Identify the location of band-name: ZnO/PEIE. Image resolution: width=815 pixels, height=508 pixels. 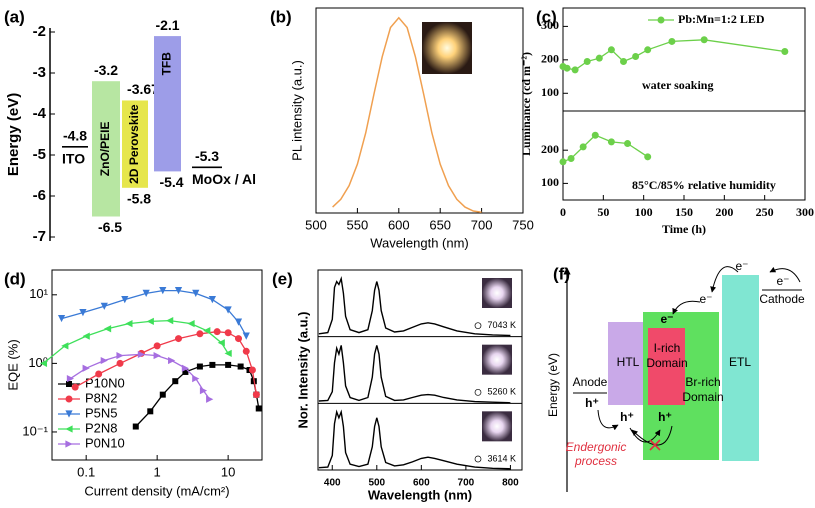
(105, 149).